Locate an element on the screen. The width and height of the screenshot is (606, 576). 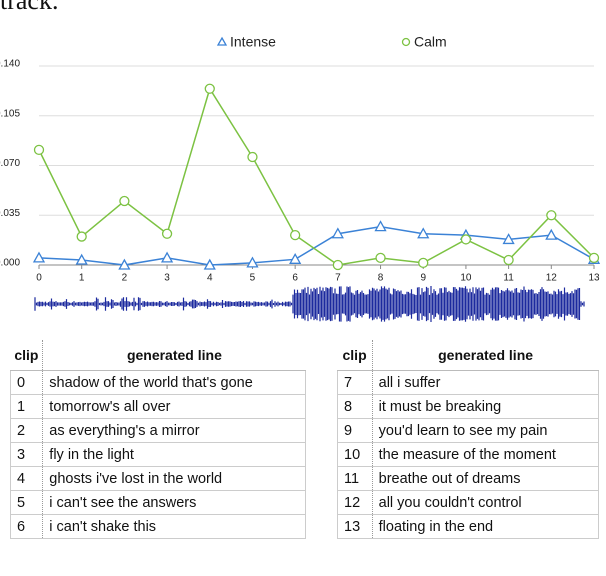
x-tick-label: 2 is located at coordinates (125, 278).